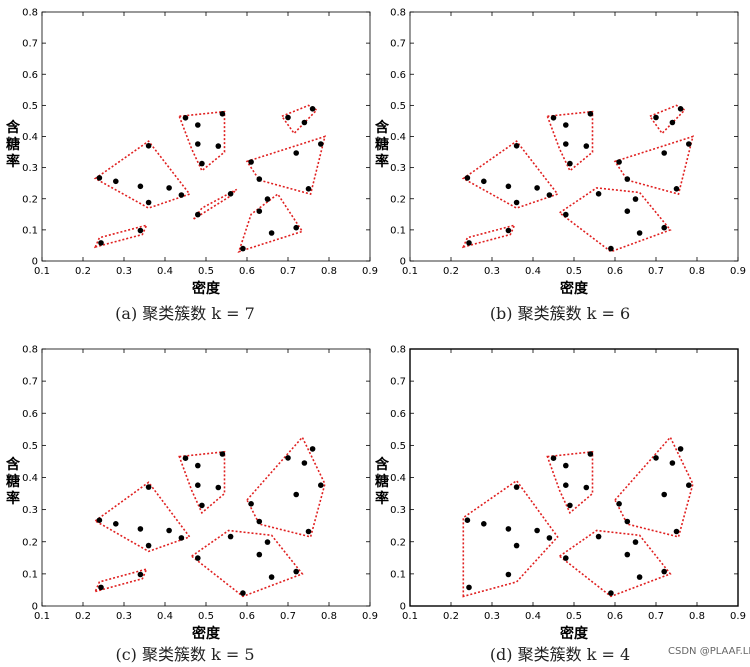 The width and height of the screenshot is (750, 667). I want to click on x-tick-label: 0.7, so click(288, 271).